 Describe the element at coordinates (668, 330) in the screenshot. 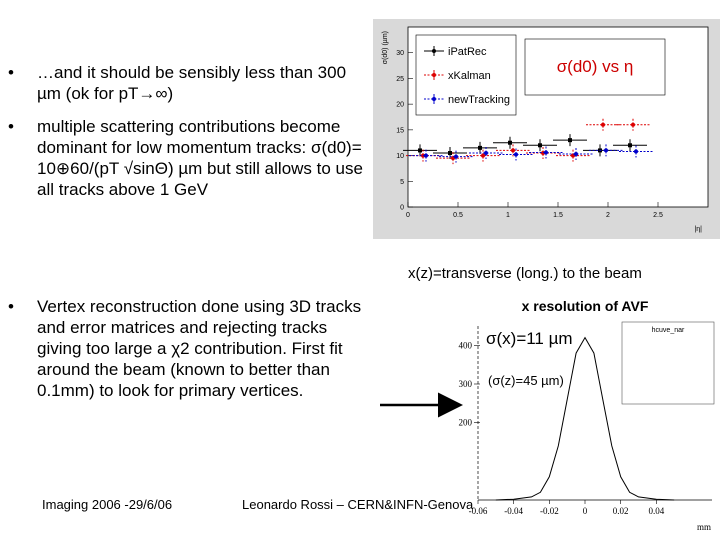

I see `stats-title: hcuve_nar` at that location.